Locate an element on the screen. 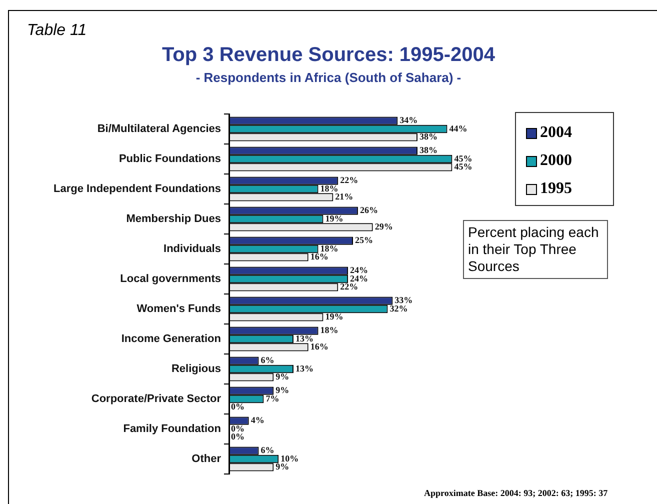  y-tick-label: Income Generation is located at coordinates (171, 339).